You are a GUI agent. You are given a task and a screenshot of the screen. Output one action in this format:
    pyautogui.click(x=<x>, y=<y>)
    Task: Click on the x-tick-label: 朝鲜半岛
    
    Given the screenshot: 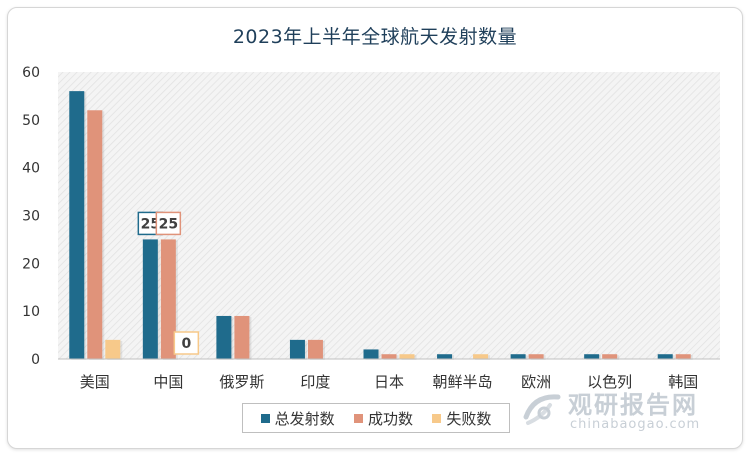 What is the action you would take?
    pyautogui.click(x=463, y=382)
    